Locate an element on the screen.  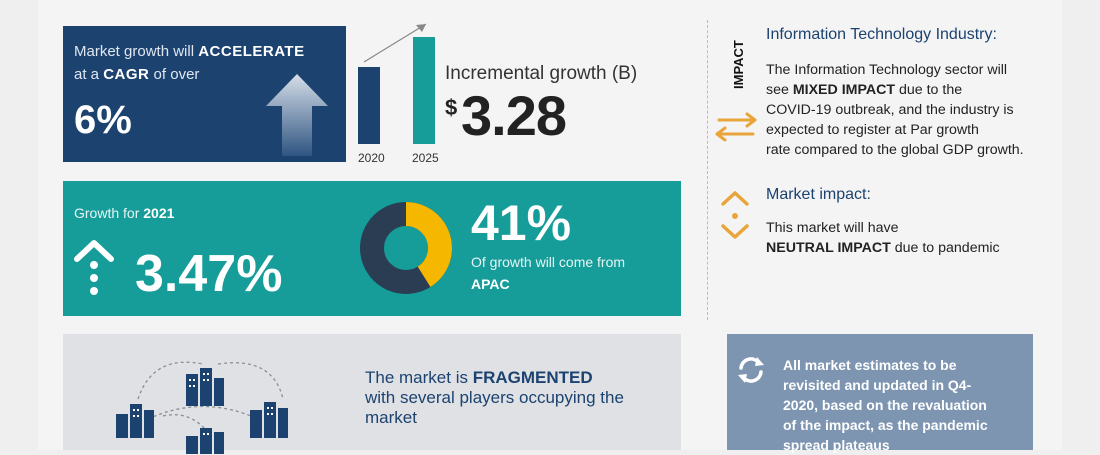
industry-body-line-3: COVID-19 outbreak, and the industry is is located at coordinates (890, 110).